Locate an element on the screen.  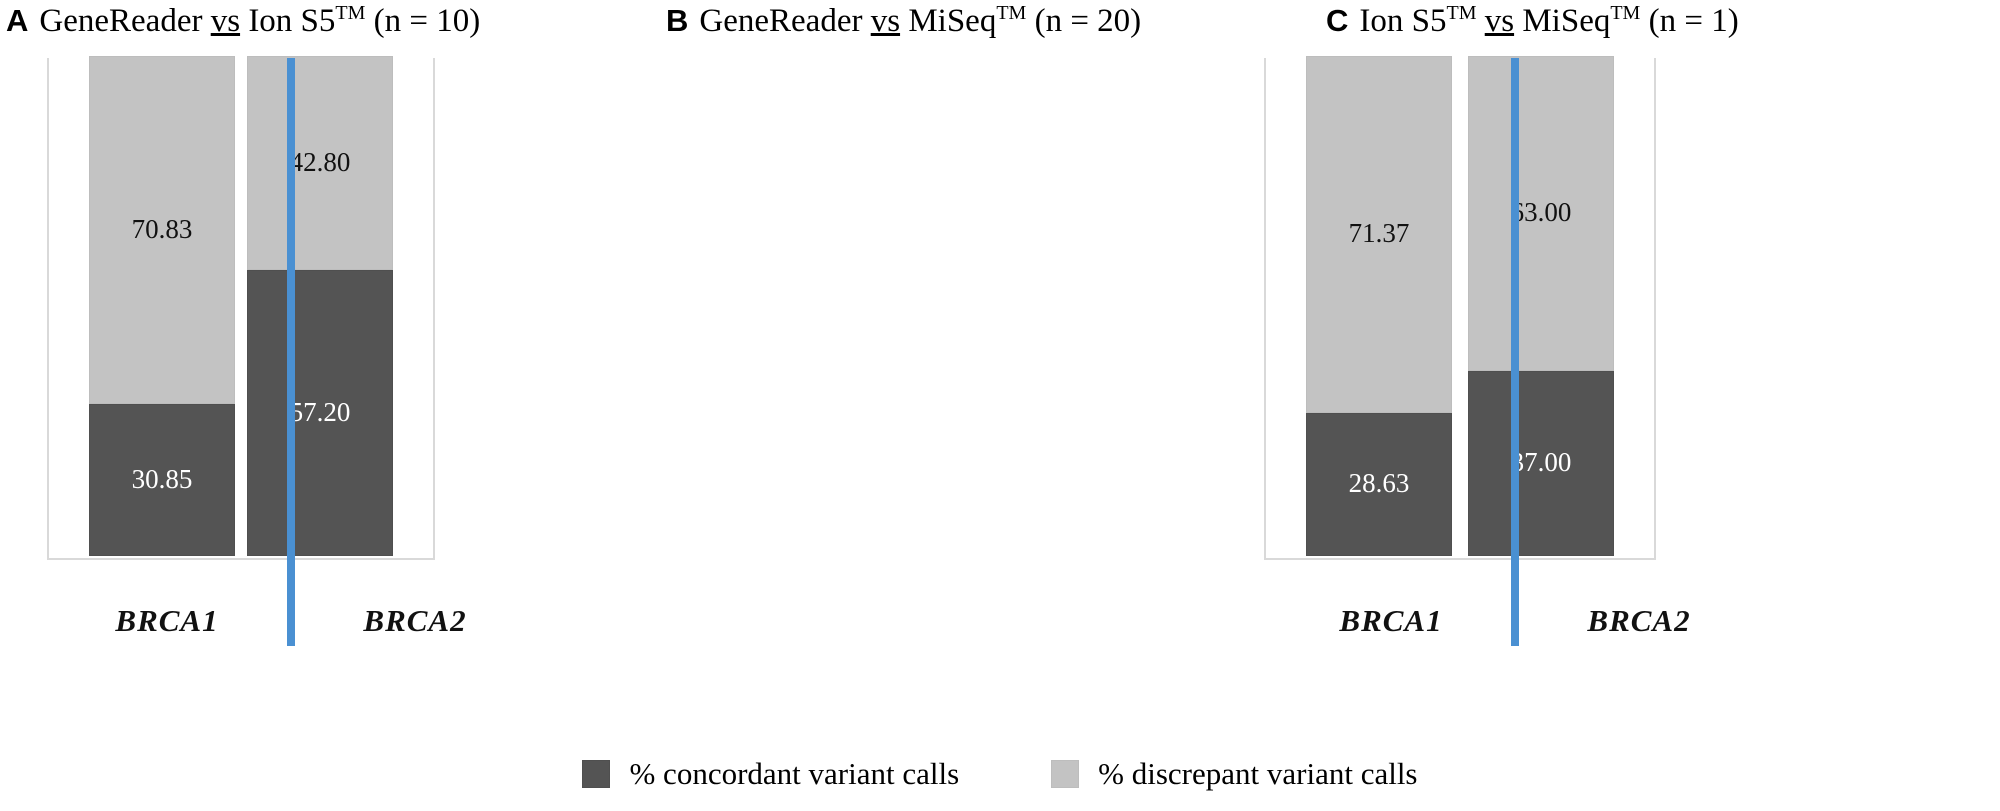
panel-a-title-trademark: TM is located at coordinates (350, 13).